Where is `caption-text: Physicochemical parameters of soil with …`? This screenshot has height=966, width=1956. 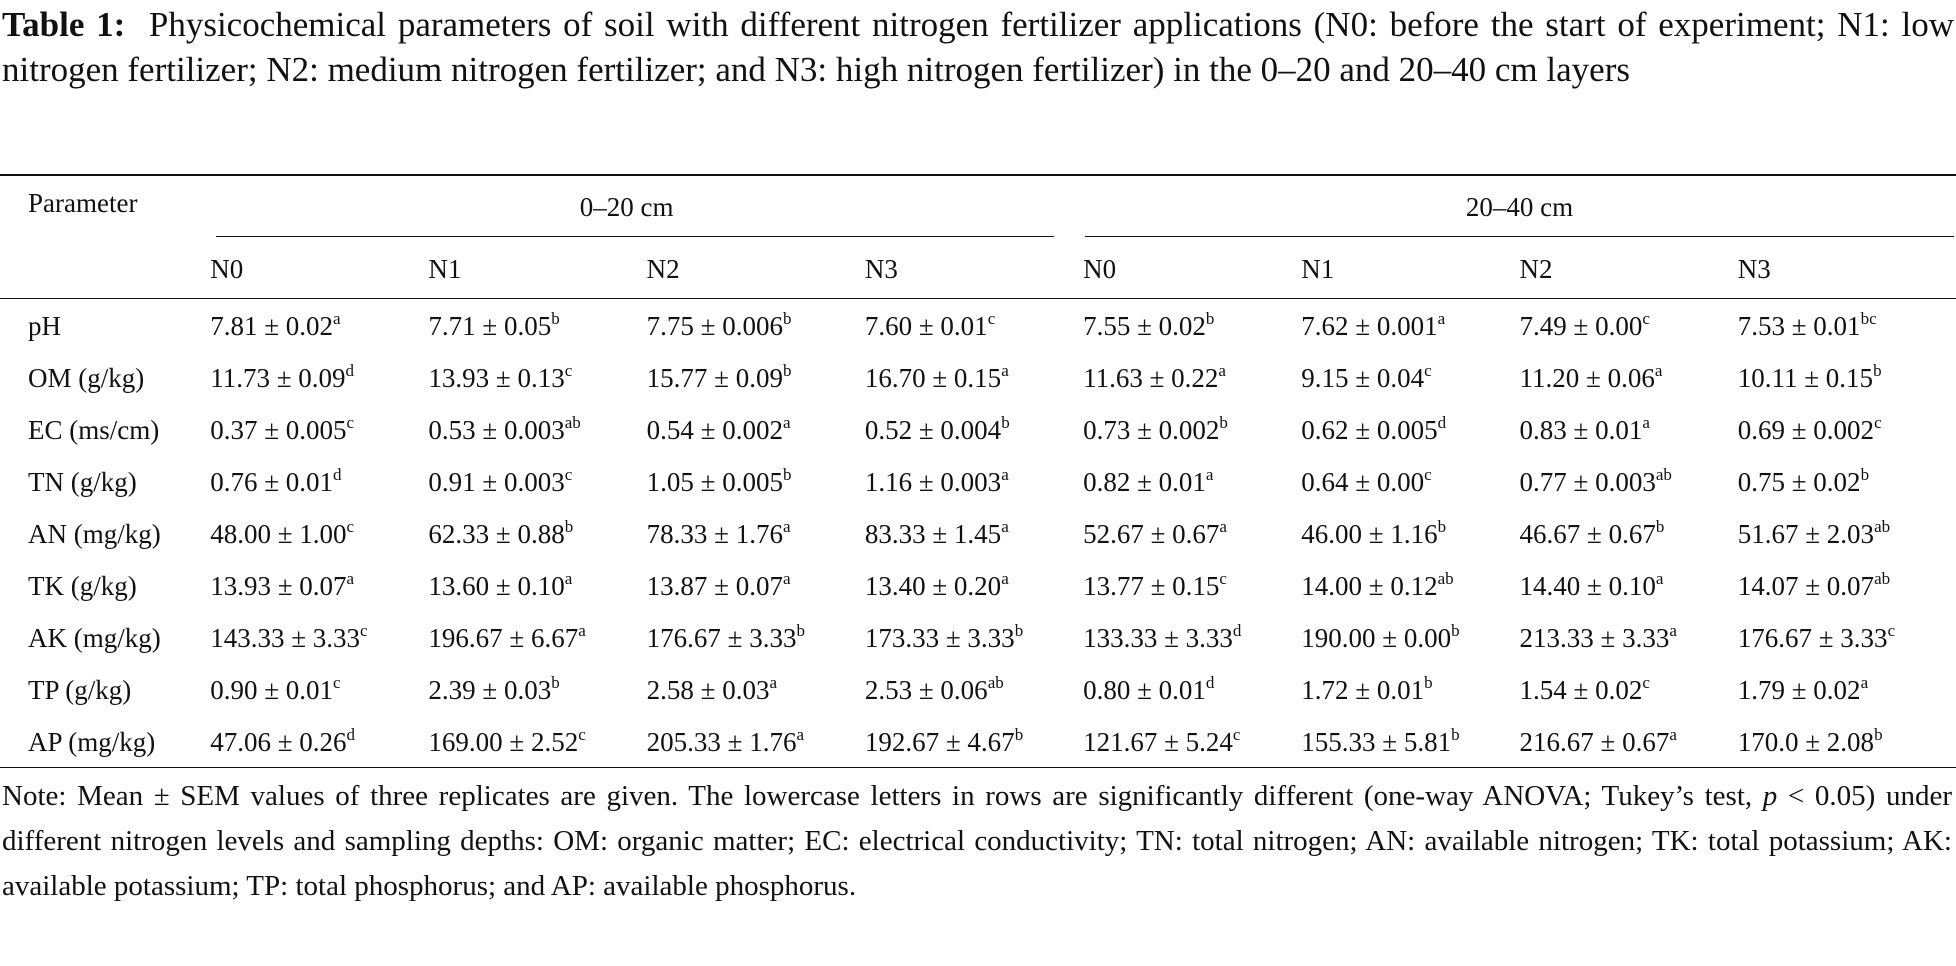
caption-text: Physicochemical parameters of soil with … is located at coordinates (978, 47).